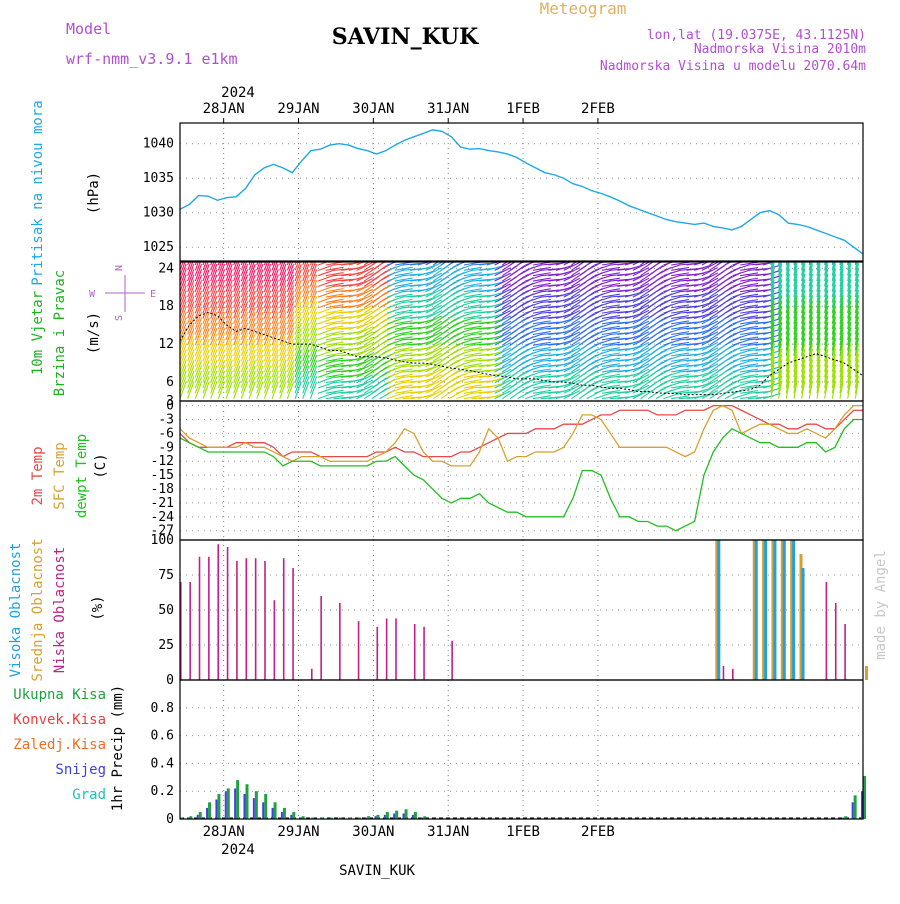  I want to click on rose-n: N, so click(119, 268).